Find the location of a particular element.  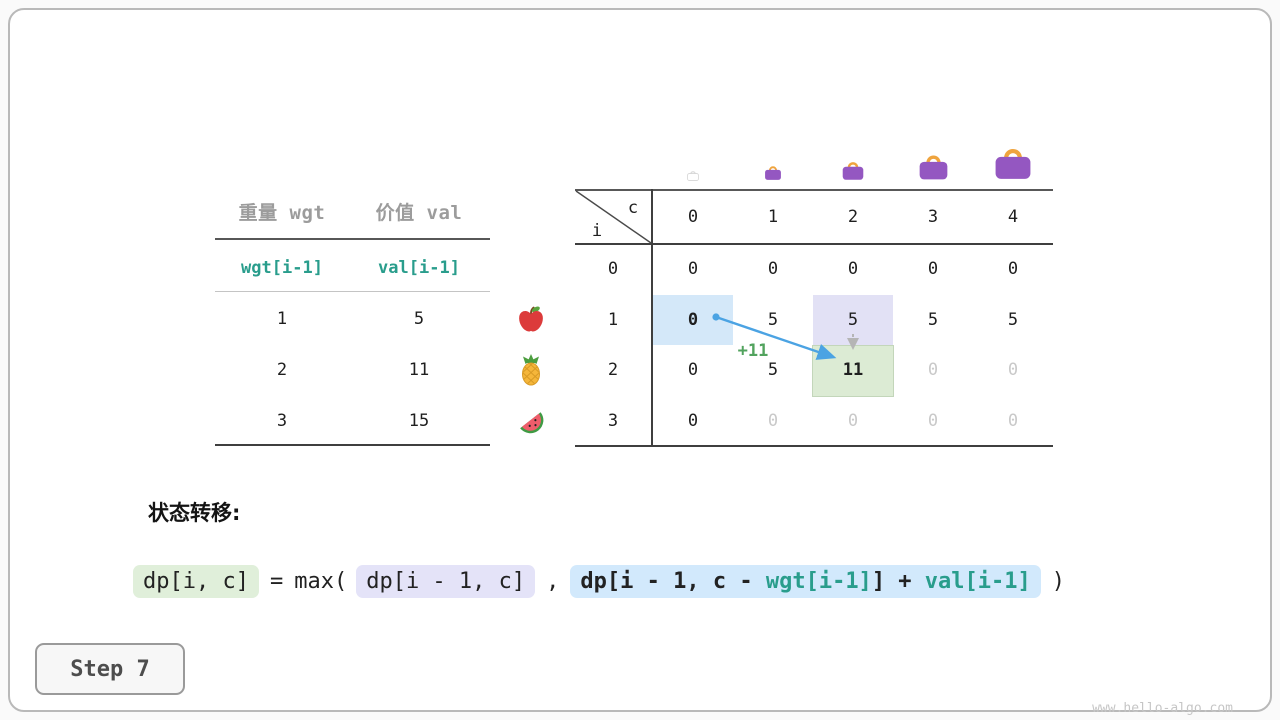

item-row-1-val: 11 is located at coordinates (419, 370).